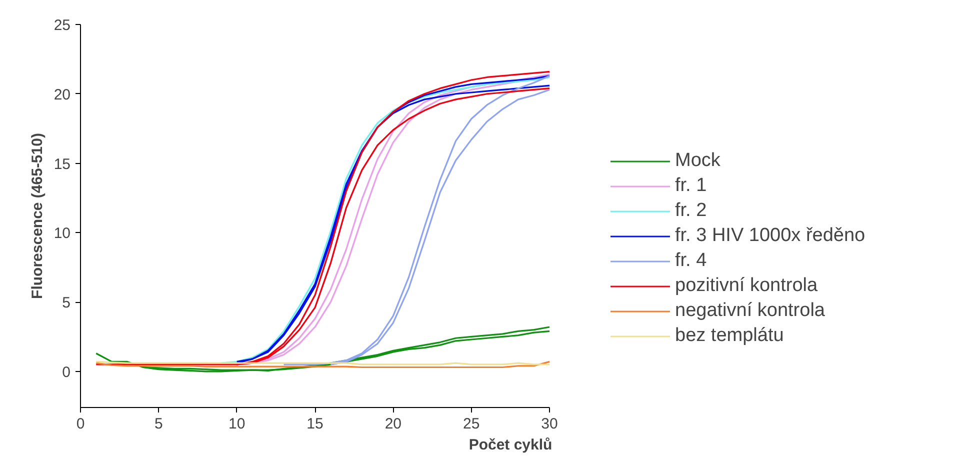  What do you see at coordinates (750, 311) in the screenshot?
I see `legend-label: negativní kontrola` at bounding box center [750, 311].